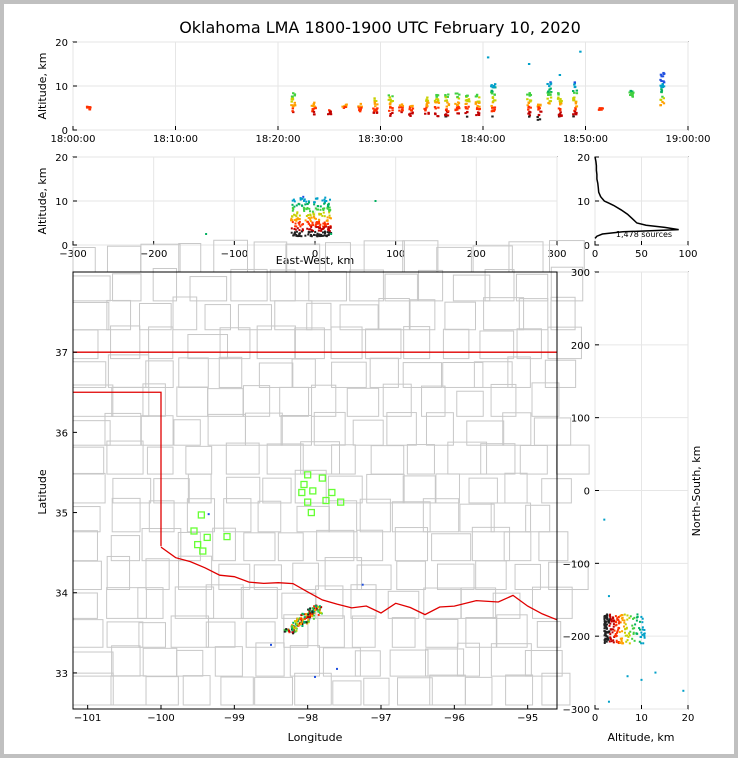  I want to click on eastwest-altitude-ylabel: Altitude, km, so click(42, 200).